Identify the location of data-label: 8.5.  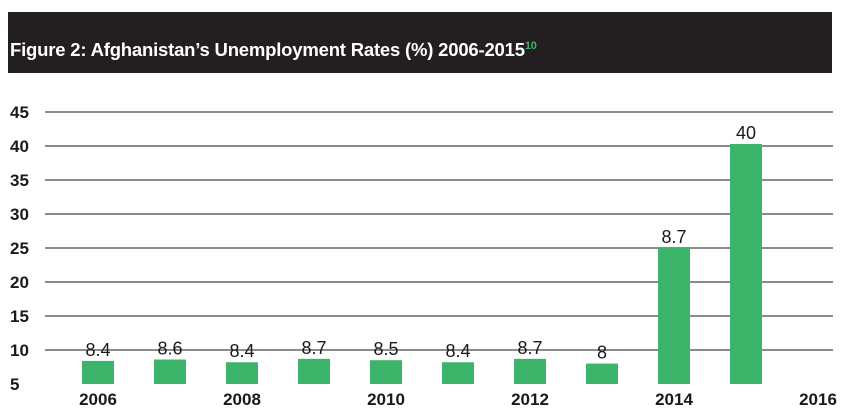
(385, 349).